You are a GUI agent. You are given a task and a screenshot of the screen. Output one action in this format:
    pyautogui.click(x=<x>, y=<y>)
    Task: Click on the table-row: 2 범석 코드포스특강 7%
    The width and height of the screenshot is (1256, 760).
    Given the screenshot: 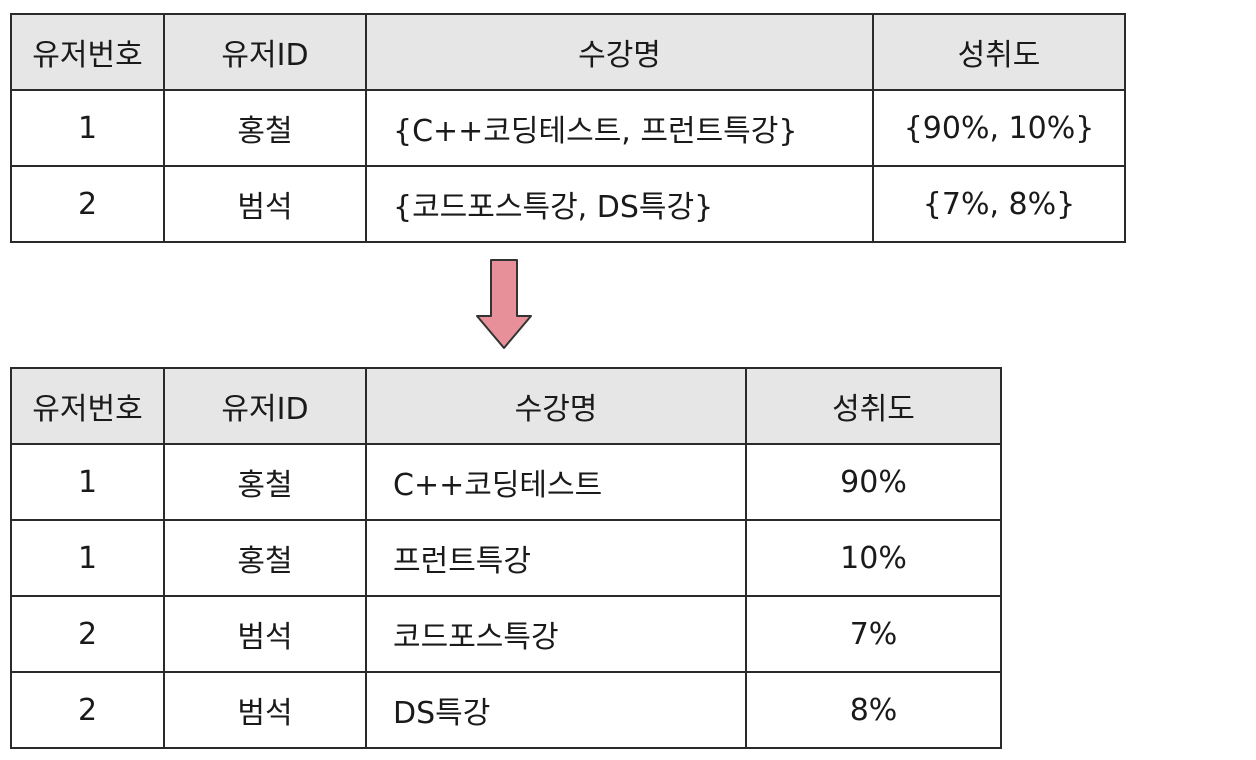 What is the action you would take?
    pyautogui.click(x=506, y=634)
    